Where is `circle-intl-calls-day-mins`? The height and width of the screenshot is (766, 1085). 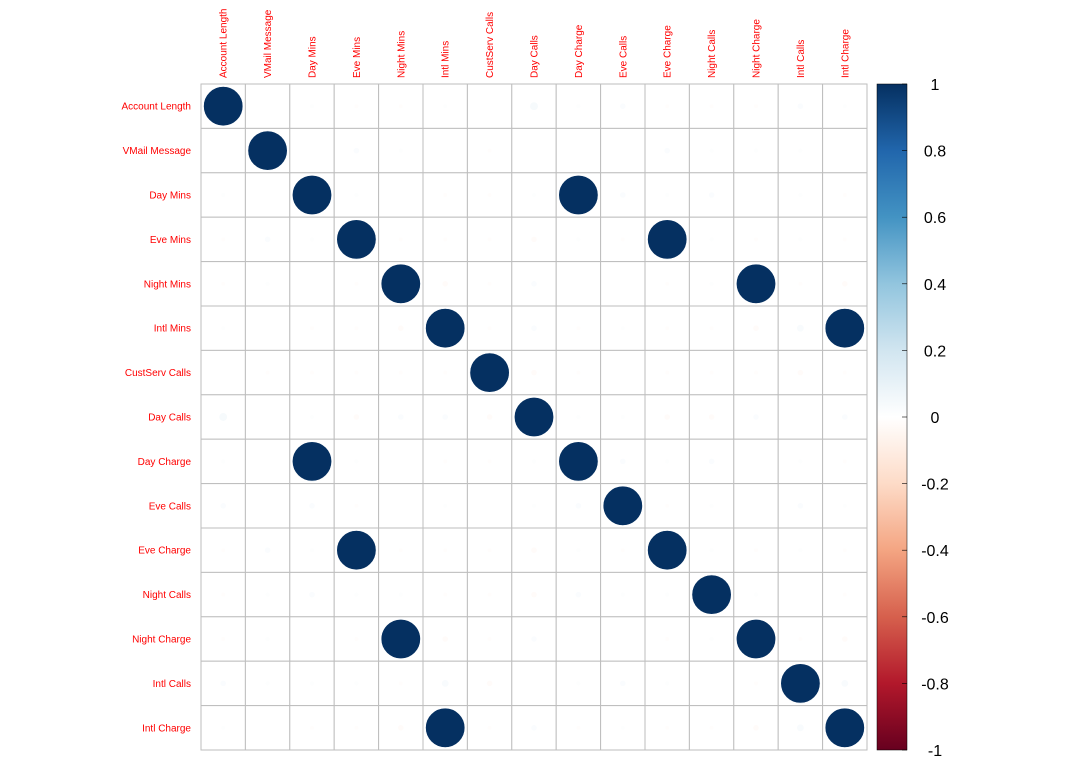
circle-intl-calls-day-mins is located at coordinates (312, 683).